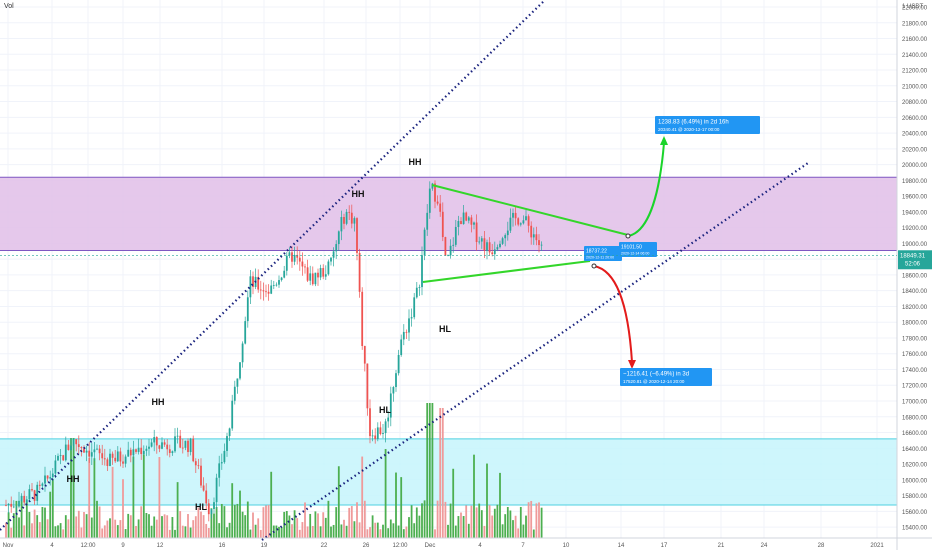 The width and height of the screenshot is (932, 555). I want to click on time-tick-label: 12, so click(160, 546).